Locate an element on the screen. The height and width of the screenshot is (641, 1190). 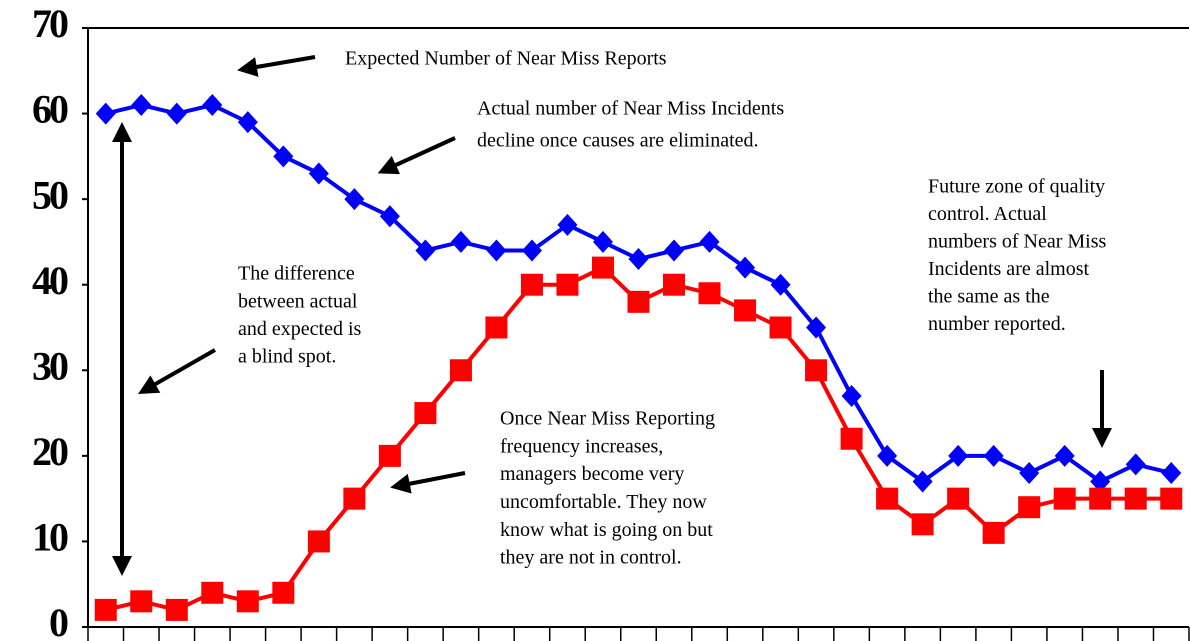
annotation: Expected Number of Near Miss Reports is located at coordinates (506, 59).